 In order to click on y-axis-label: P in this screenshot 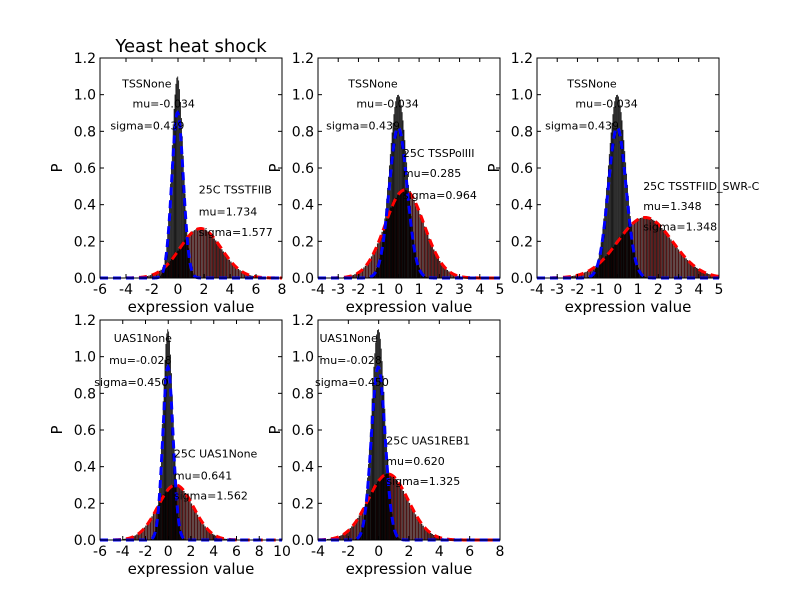, I will do `click(57, 167)`.